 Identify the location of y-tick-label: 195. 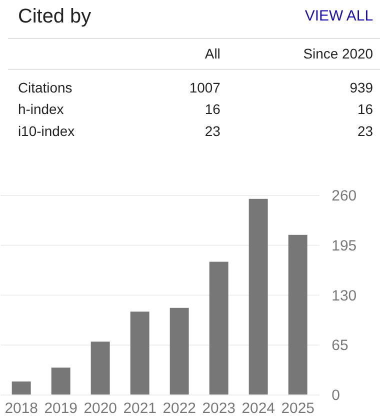
(344, 245).